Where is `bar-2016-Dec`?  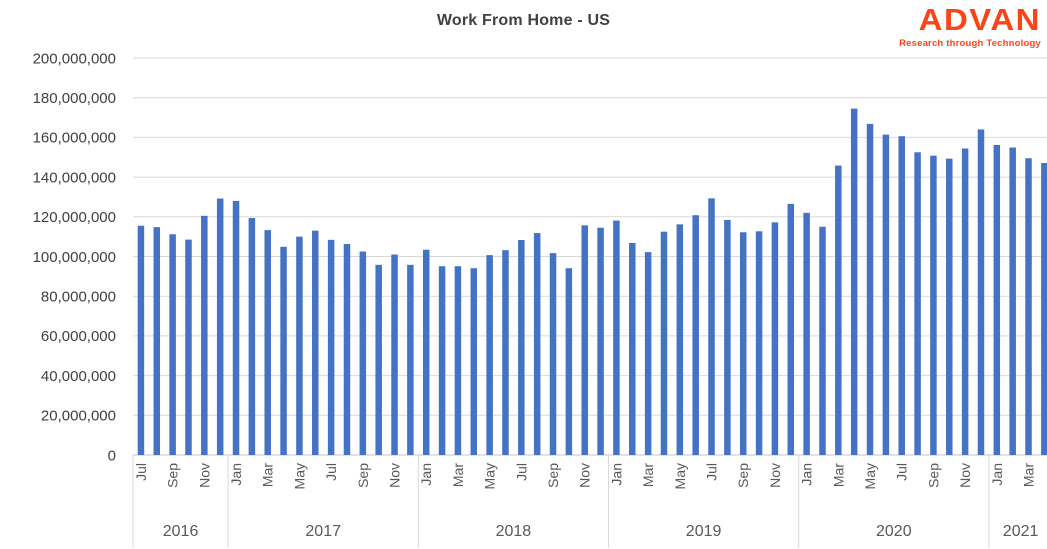 bar-2016-Dec is located at coordinates (220, 326).